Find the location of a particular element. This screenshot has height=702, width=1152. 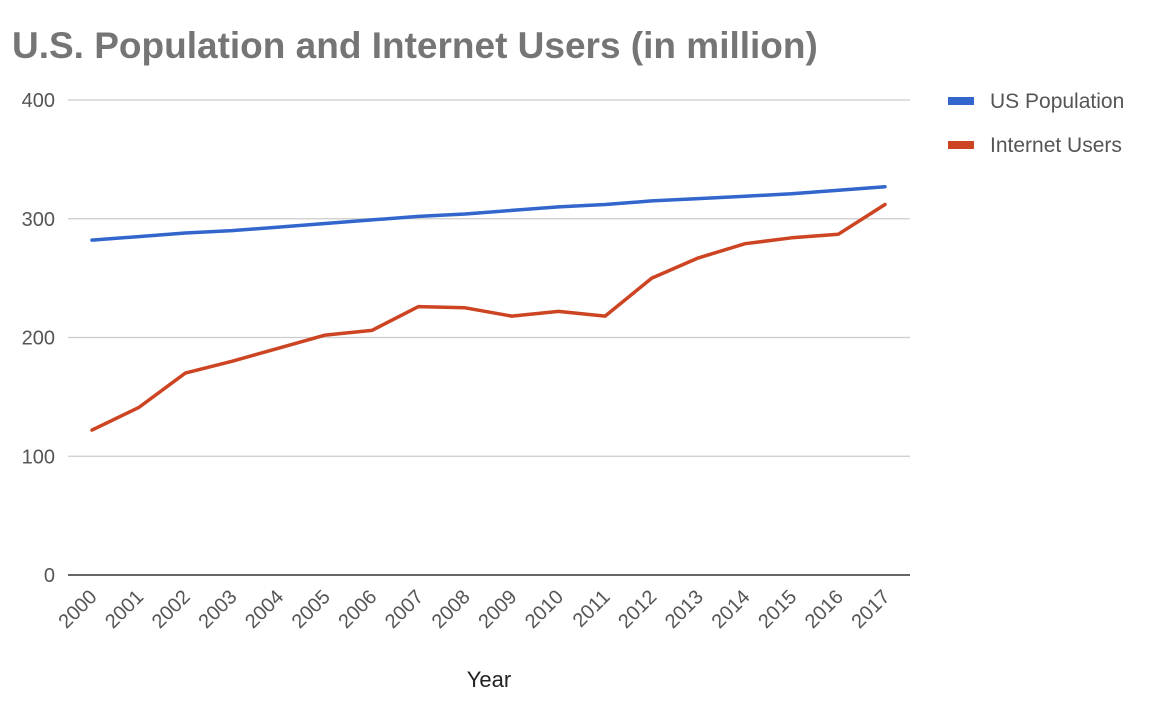

y-tick-label: 200 is located at coordinates (38, 339).